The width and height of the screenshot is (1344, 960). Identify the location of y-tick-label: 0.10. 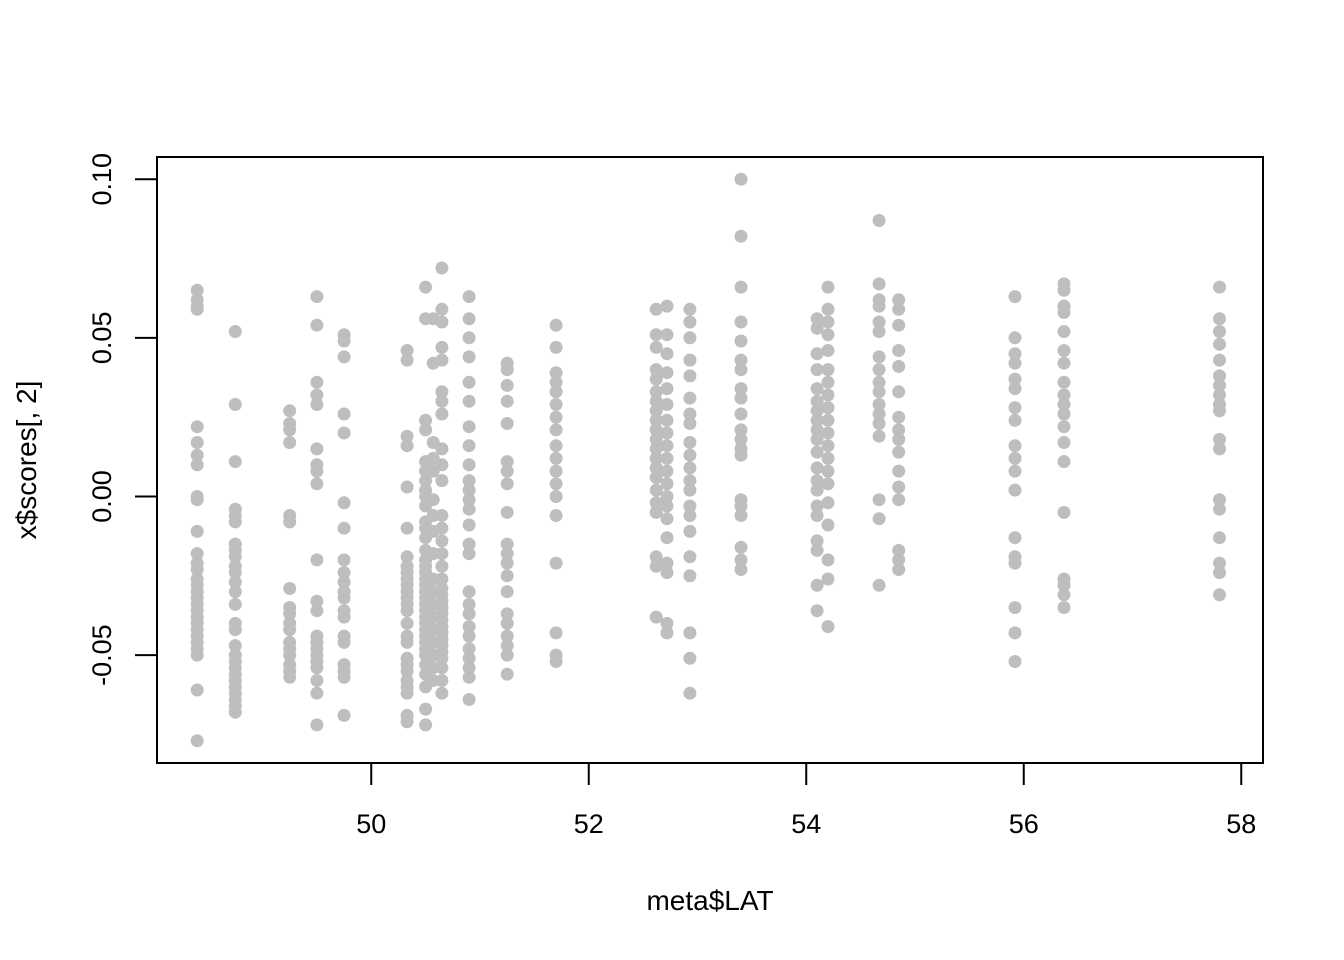
(102, 179).